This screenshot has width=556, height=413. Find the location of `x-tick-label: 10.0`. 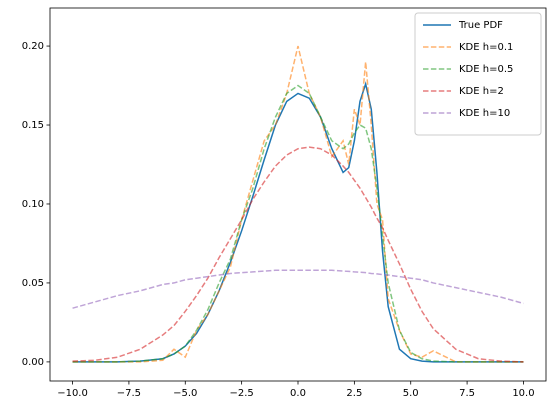

x-tick-label: 10.0 is located at coordinates (523, 393).